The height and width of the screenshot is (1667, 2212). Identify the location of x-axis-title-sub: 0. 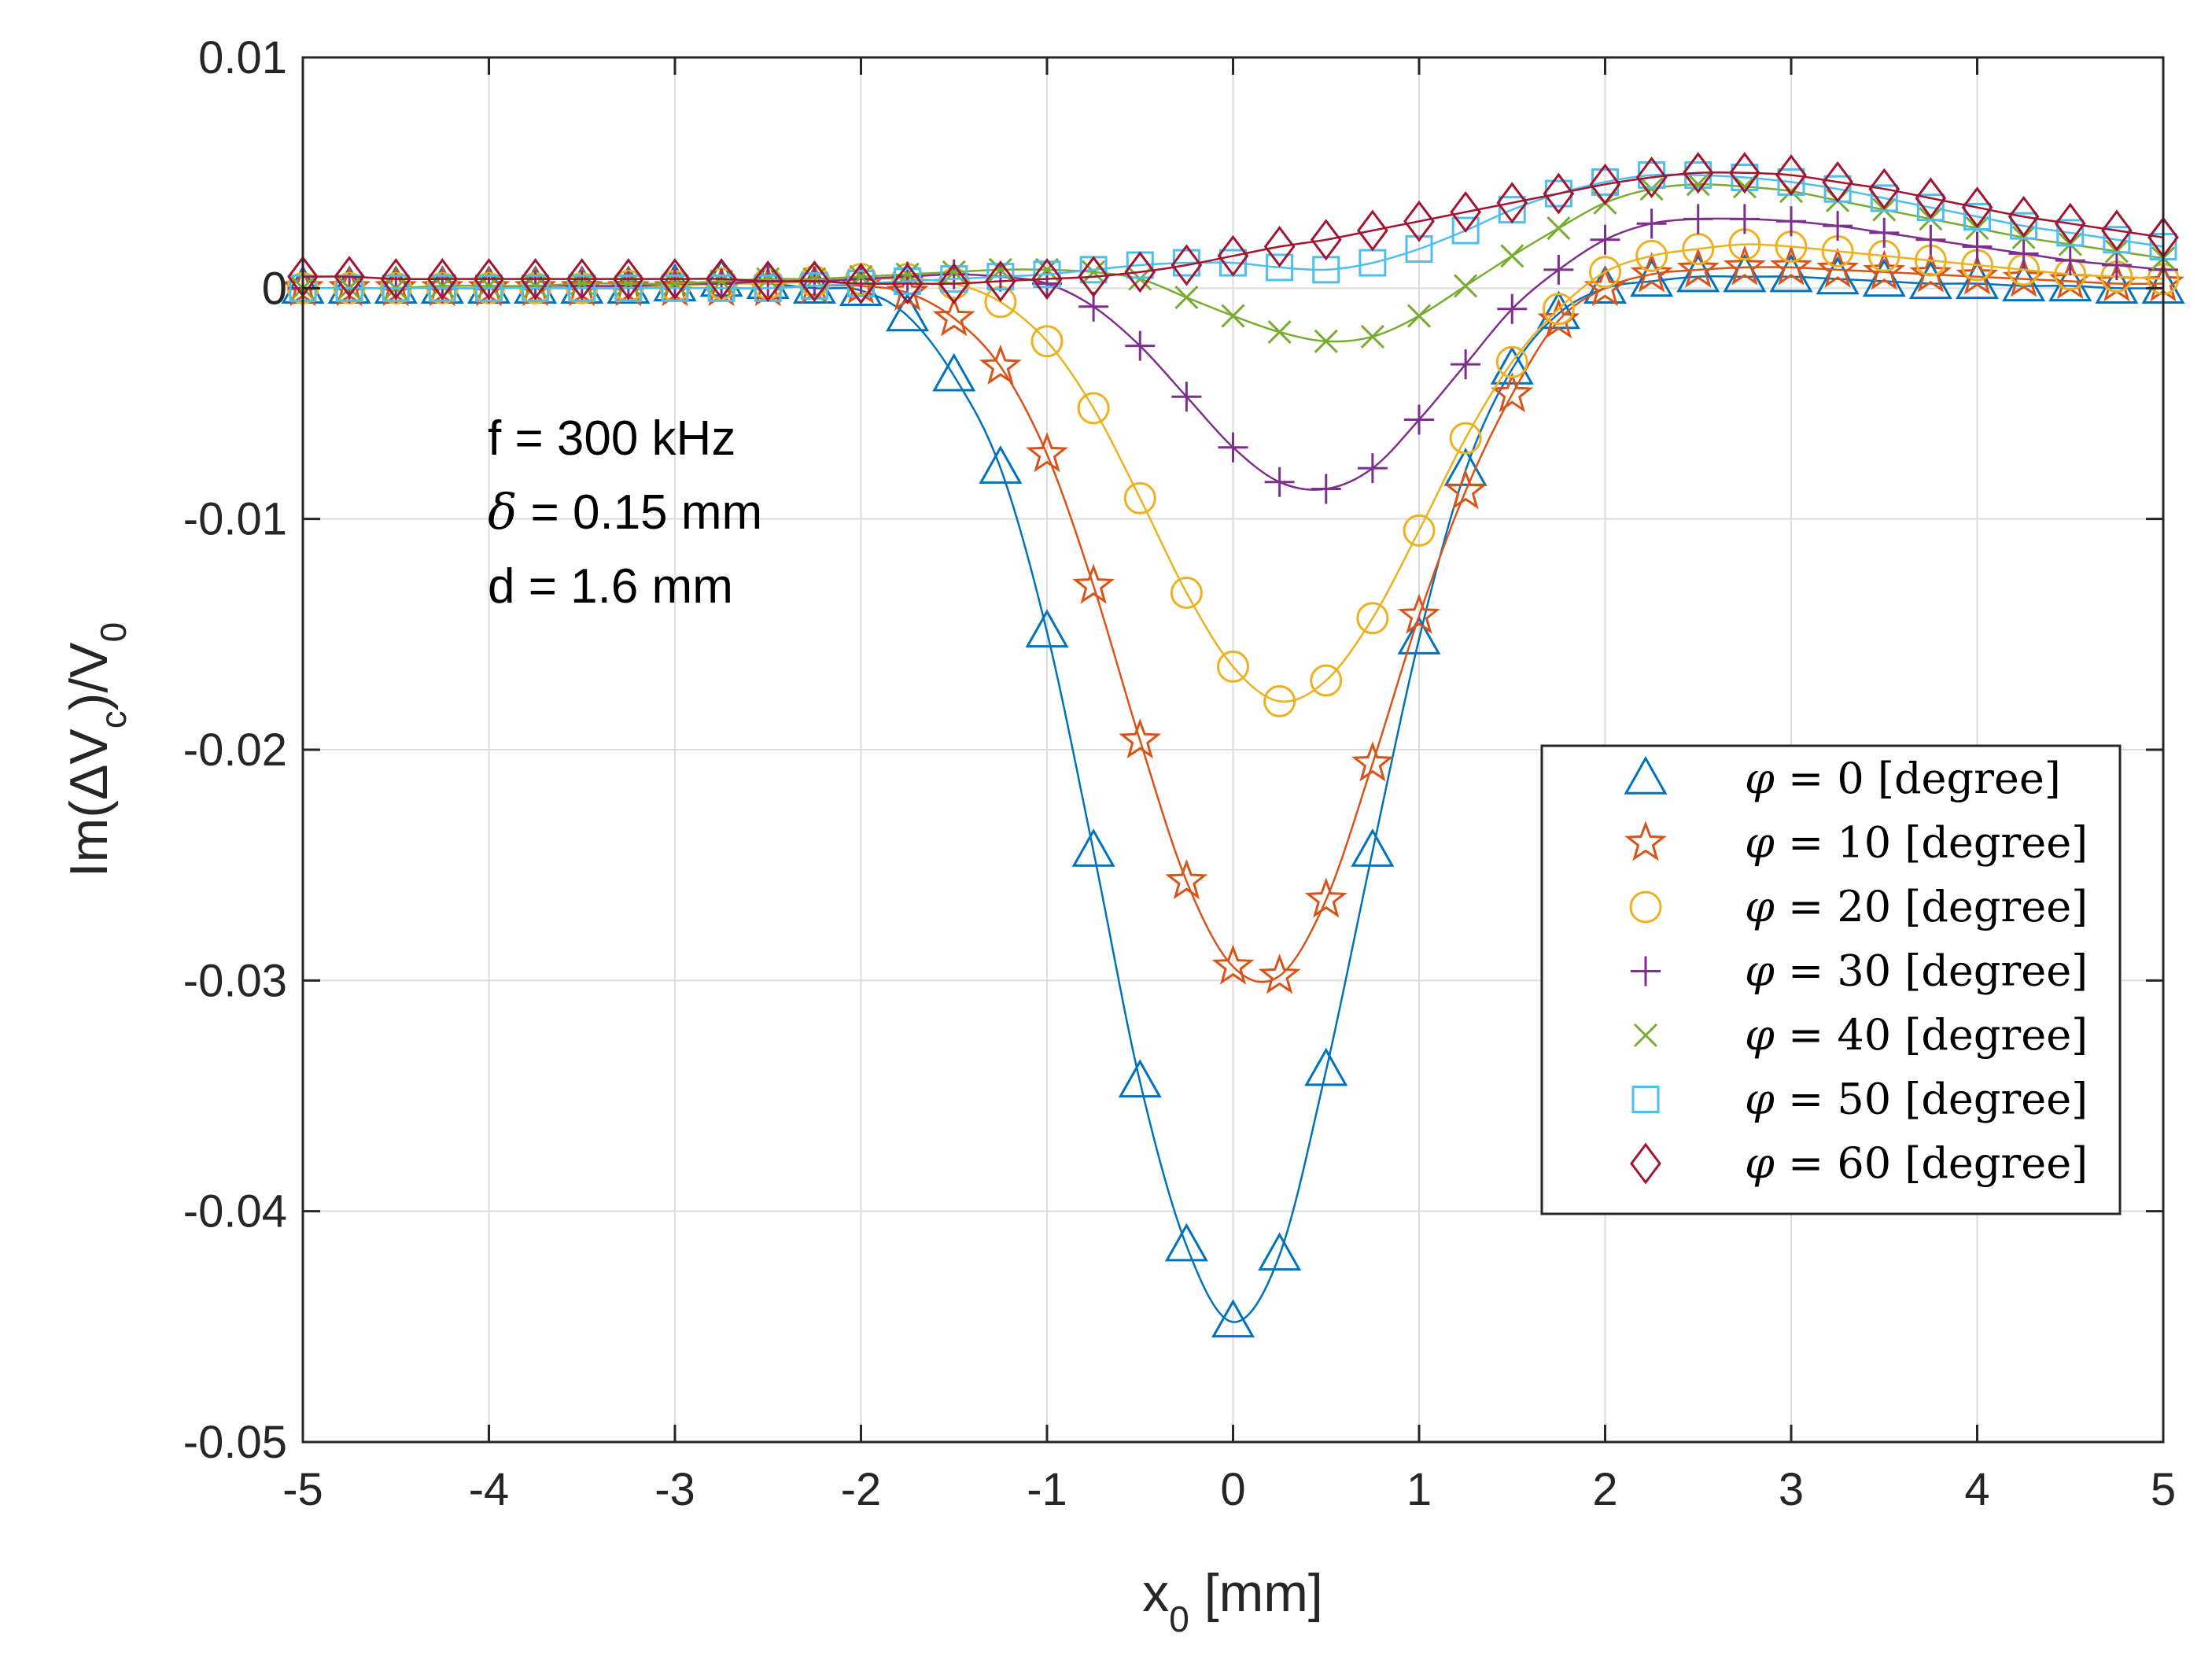
(1179, 1619).